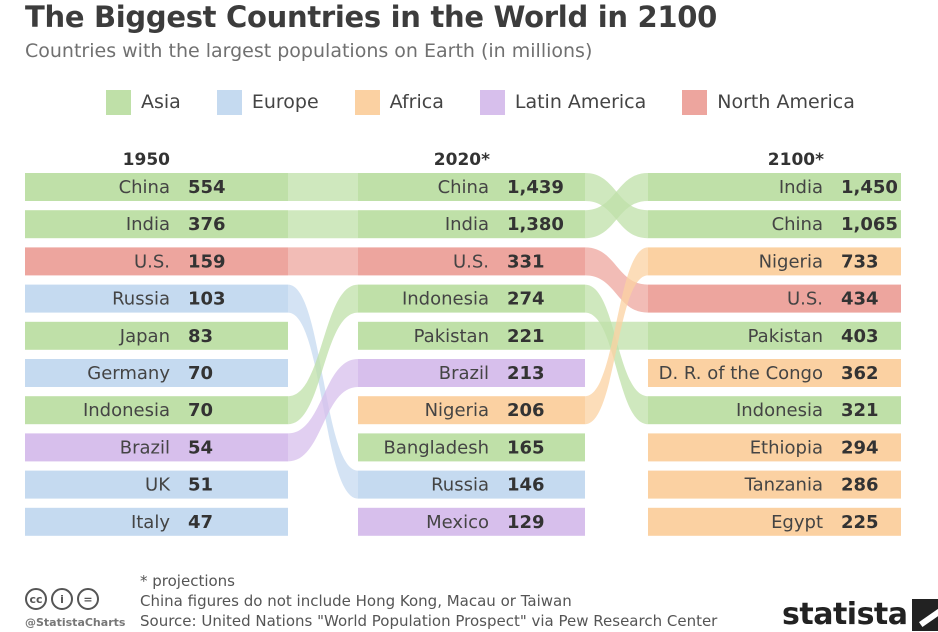 The width and height of the screenshot is (938, 632). What do you see at coordinates (774, 261) in the screenshot?
I see `bar-2-nigeria` at bounding box center [774, 261].